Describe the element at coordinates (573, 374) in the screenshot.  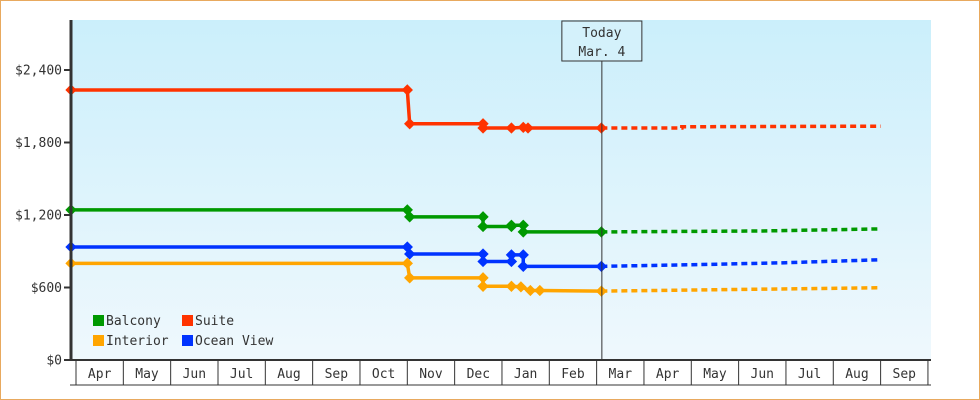
I see `x-tick-label: Feb` at that location.